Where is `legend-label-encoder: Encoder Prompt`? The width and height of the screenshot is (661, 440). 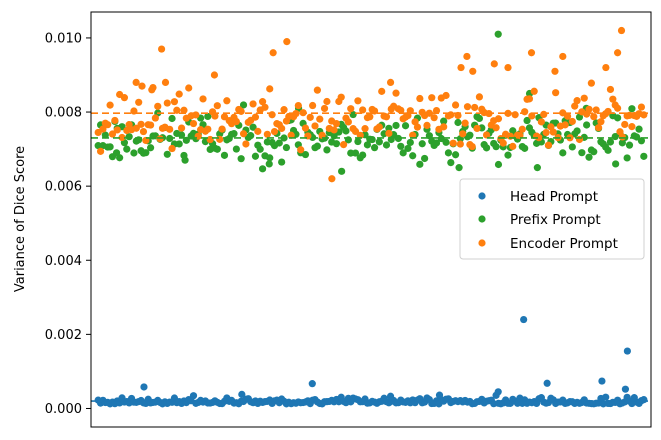
legend-label-encoder: Encoder Prompt is located at coordinates (564, 244).